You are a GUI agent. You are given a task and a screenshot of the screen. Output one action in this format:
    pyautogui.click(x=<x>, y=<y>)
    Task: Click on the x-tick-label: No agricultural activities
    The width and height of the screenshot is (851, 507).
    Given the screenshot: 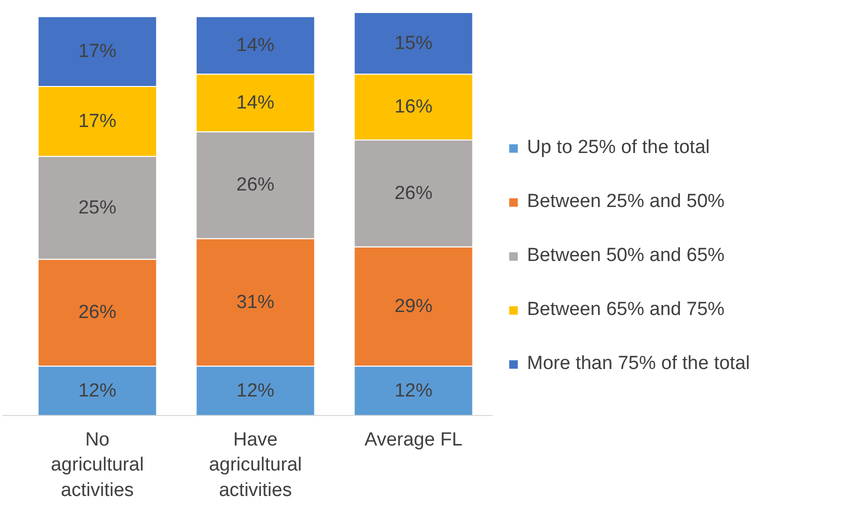 What is the action you would take?
    pyautogui.click(x=97, y=465)
    